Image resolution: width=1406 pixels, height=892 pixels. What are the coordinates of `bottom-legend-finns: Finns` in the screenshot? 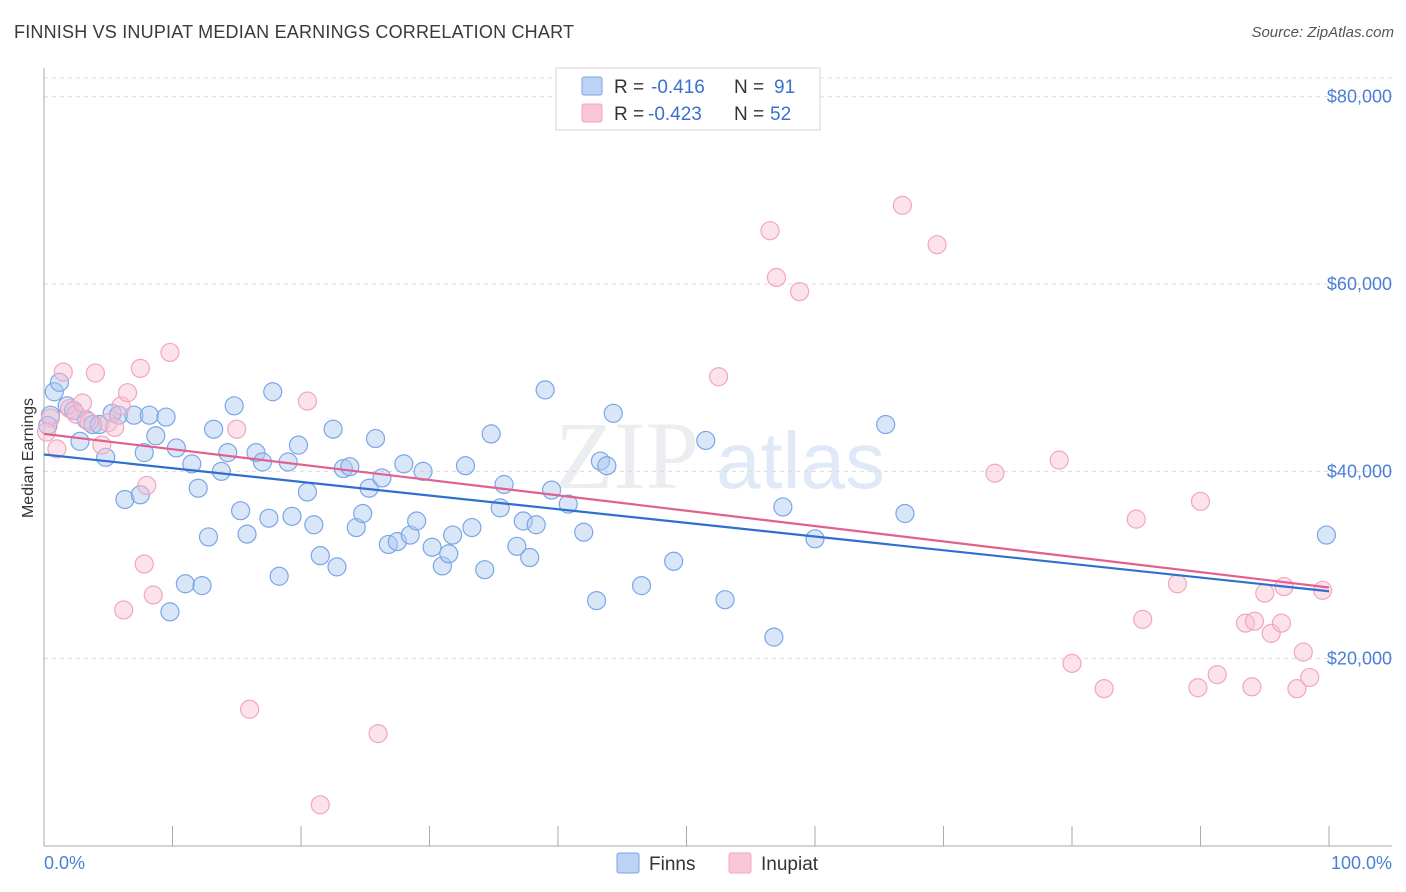 It's located at (672, 864).